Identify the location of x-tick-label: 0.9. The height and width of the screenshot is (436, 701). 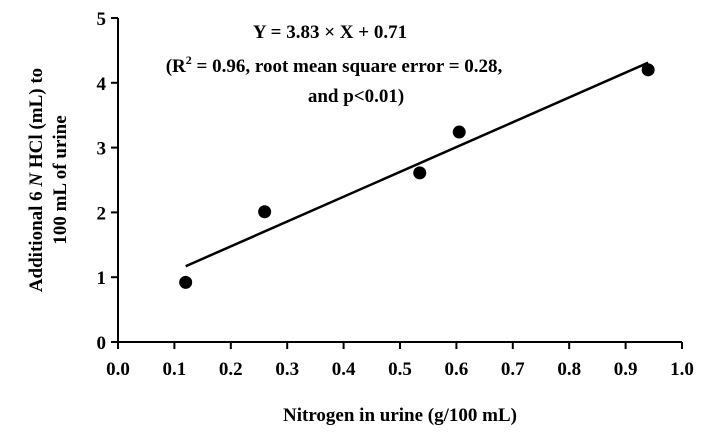
(626, 369).